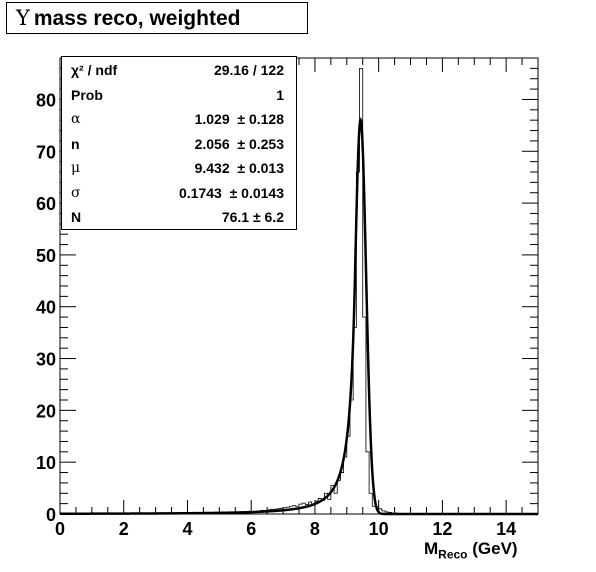 The width and height of the screenshot is (596, 572). I want to click on stat-value: 76.1 ± 6.2, so click(252, 217).